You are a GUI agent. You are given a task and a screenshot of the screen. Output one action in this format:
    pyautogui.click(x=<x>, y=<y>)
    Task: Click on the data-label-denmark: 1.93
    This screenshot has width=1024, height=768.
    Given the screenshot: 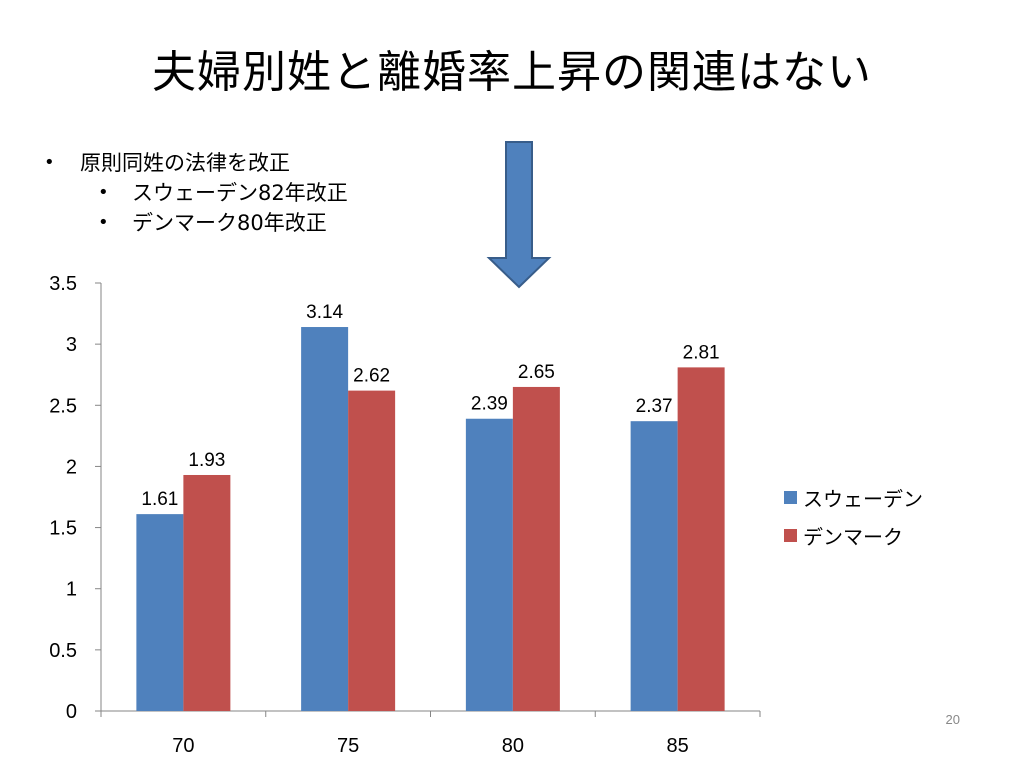 What is the action you would take?
    pyautogui.click(x=206, y=460)
    